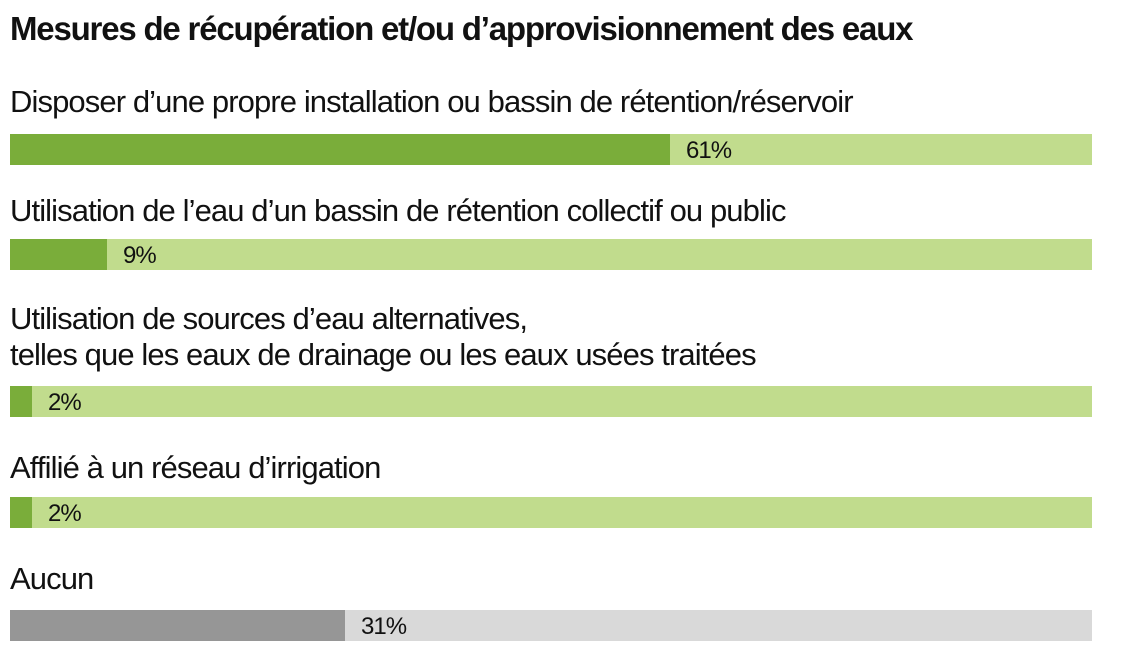  I want to click on bar-track: 61%, so click(551, 149).